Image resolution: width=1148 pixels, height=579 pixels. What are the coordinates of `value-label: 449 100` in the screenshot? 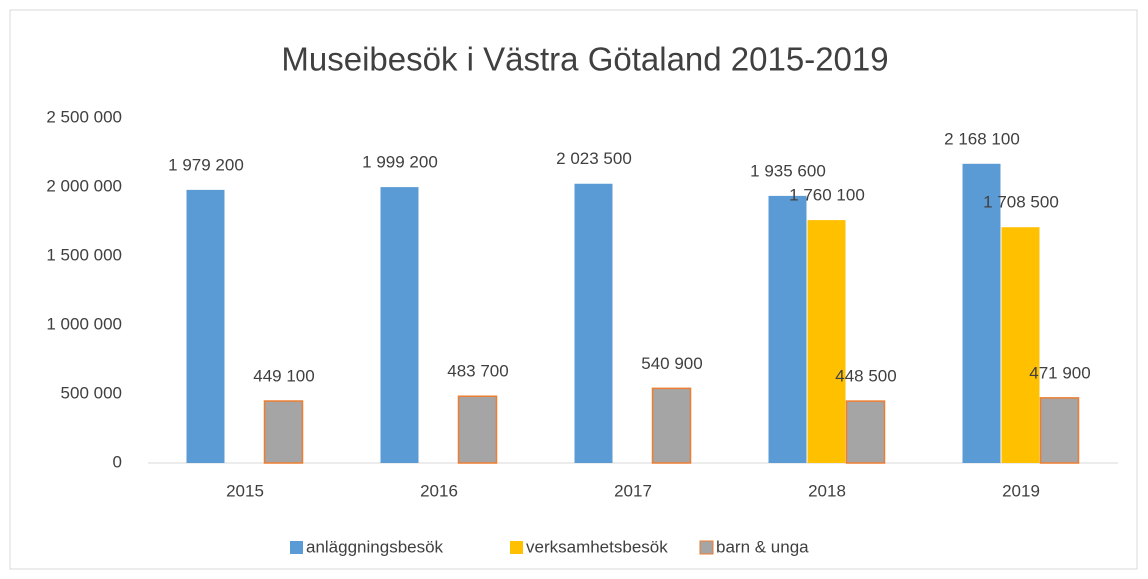 It's located at (283, 376).